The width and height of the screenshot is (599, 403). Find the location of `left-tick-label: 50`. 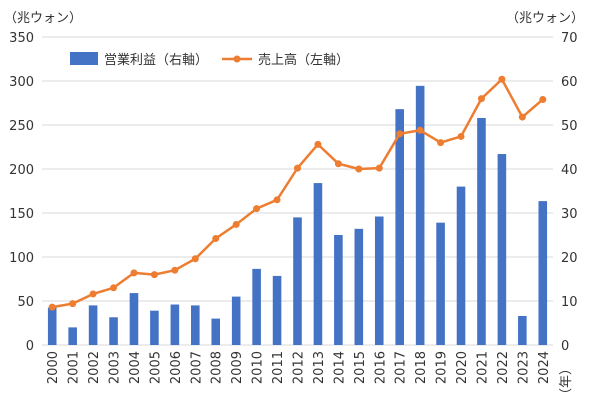

left-tick-label: 50 is located at coordinates (25, 302).